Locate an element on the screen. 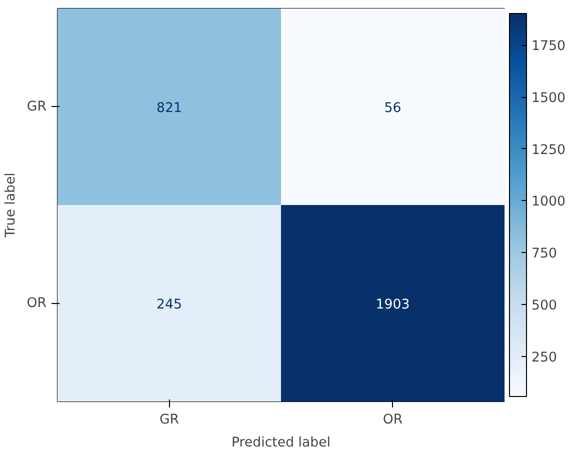  color-bar-label: 1750 is located at coordinates (549, 46).